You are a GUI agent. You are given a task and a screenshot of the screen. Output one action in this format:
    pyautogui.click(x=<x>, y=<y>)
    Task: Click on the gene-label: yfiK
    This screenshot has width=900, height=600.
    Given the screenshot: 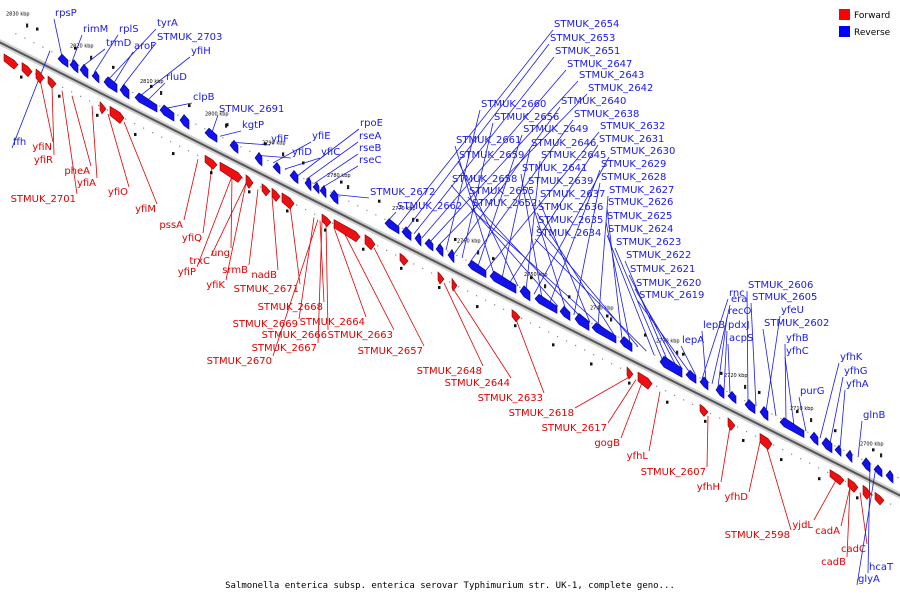 What is the action you would take?
    pyautogui.click(x=215, y=285)
    